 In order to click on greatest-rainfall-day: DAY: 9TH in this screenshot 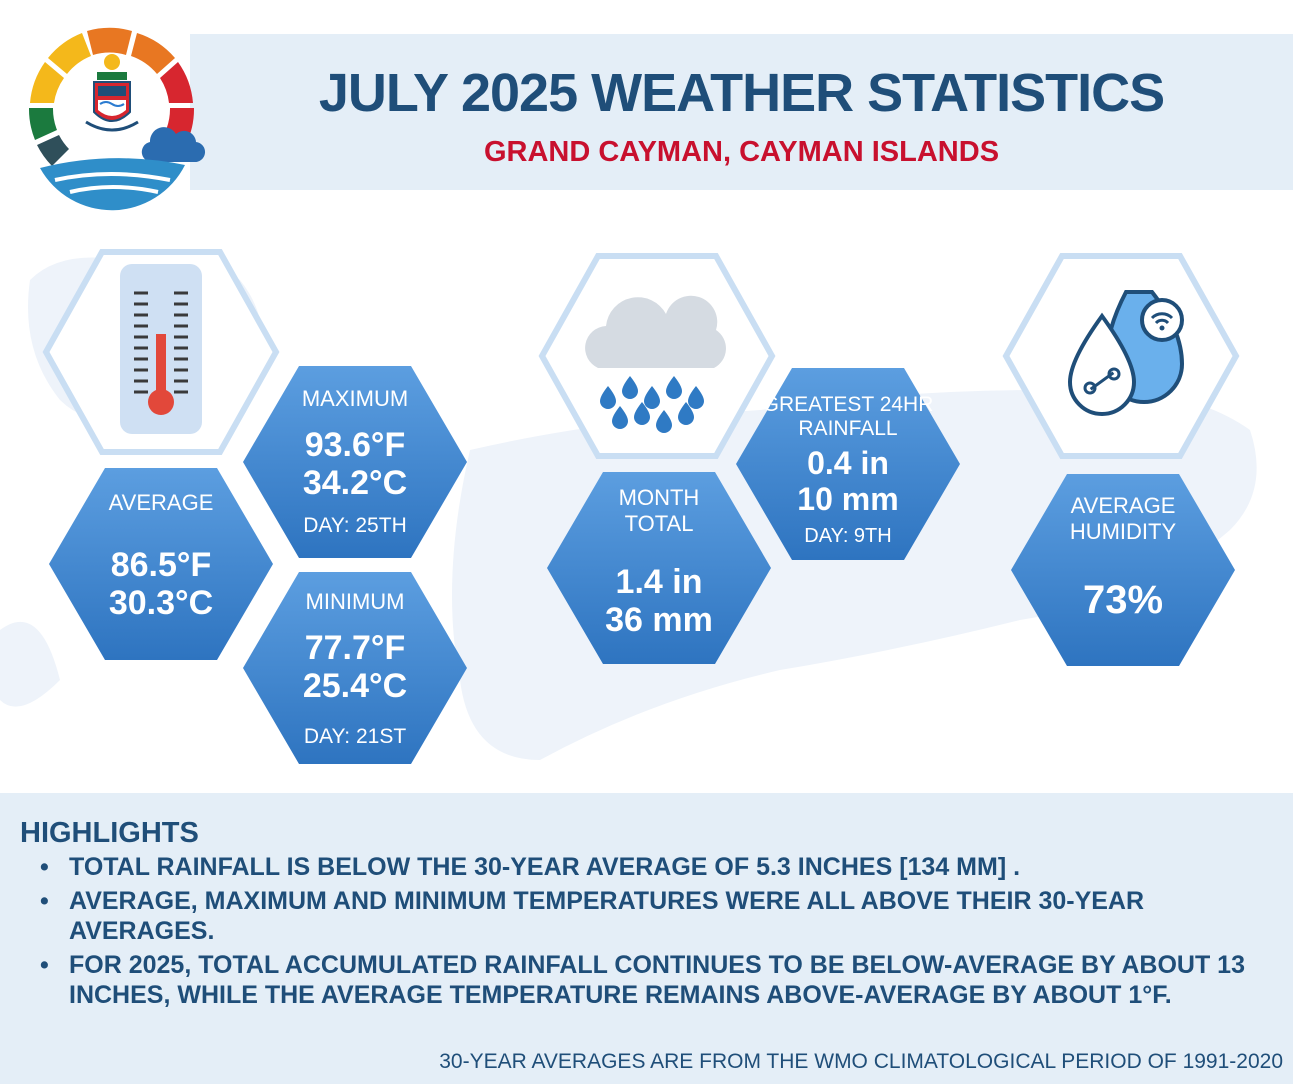, I will do `click(848, 536)`.